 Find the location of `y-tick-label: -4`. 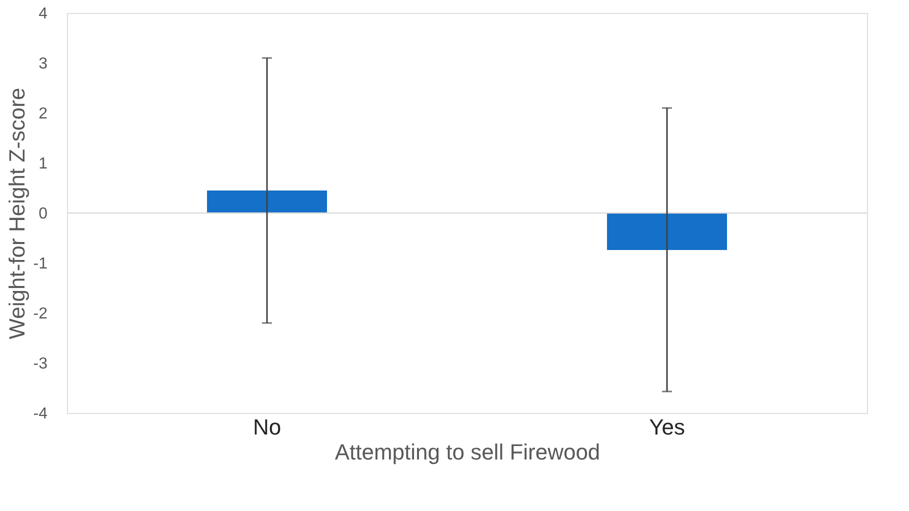

y-tick-label: -4 is located at coordinates (40, 414).